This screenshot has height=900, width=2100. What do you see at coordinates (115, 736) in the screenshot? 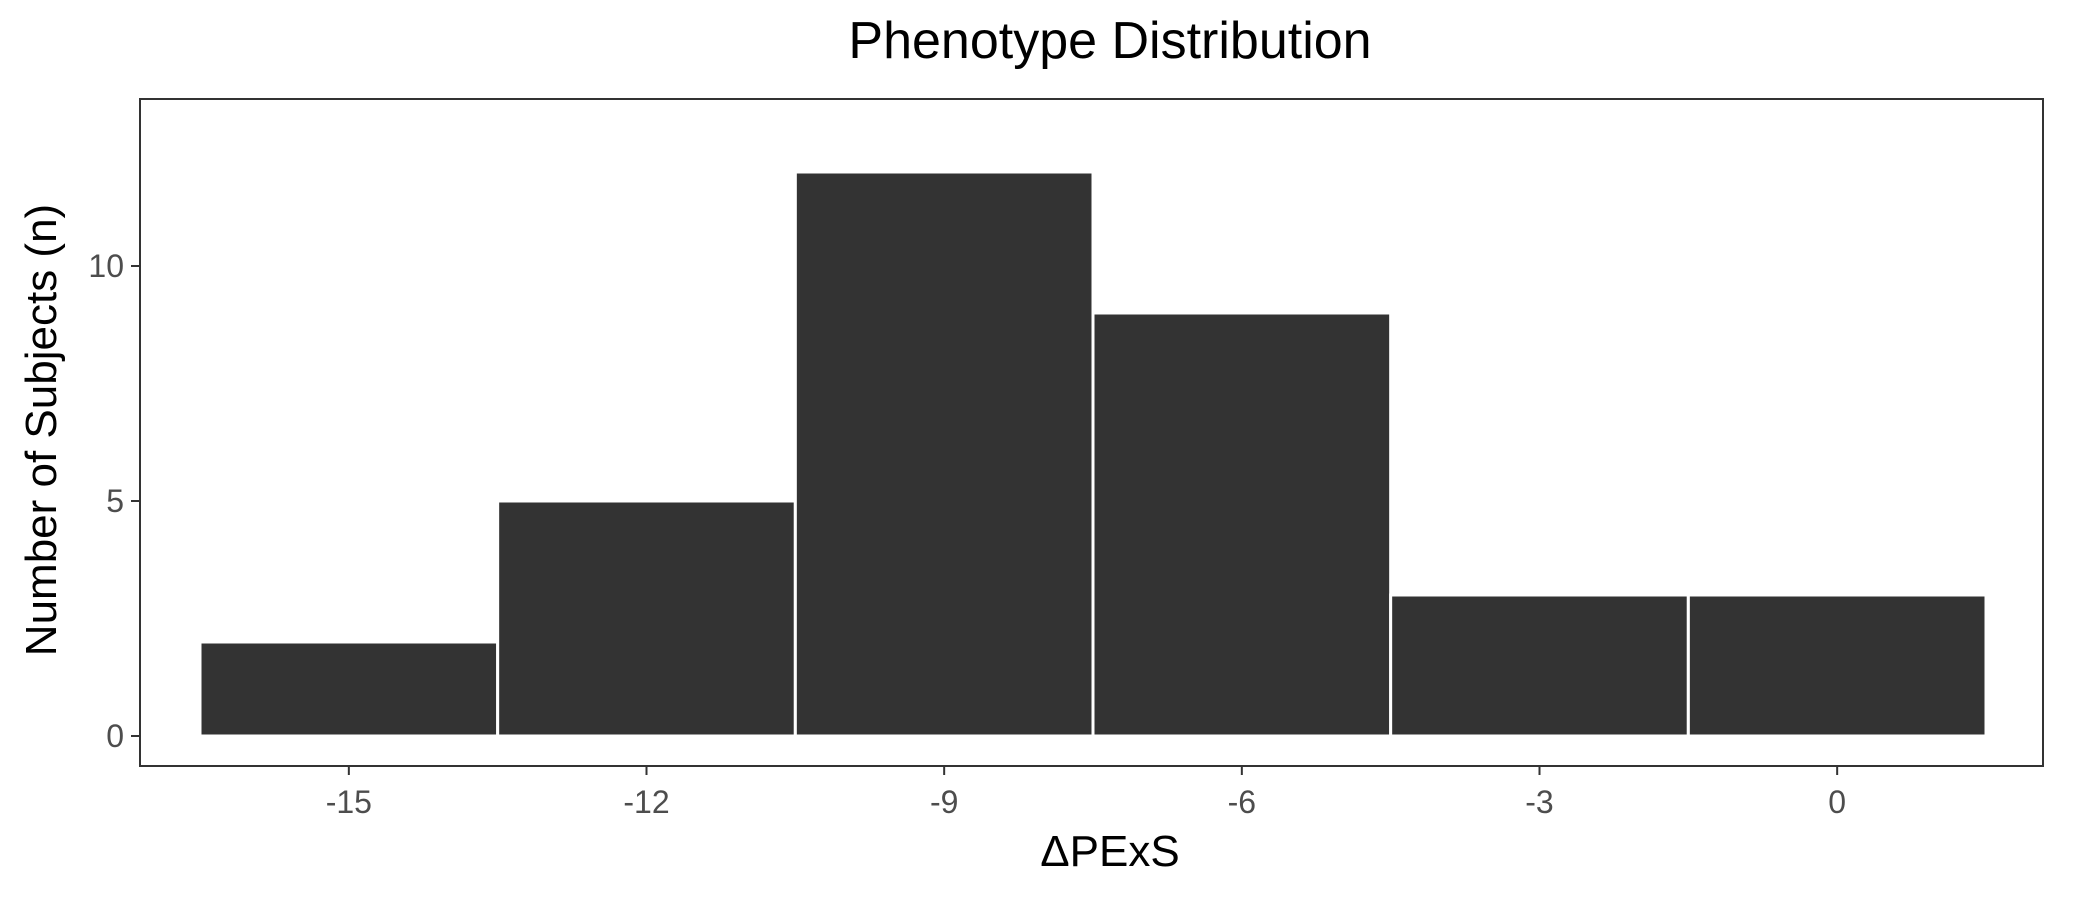
I see `y-tick-label: 0` at bounding box center [115, 736].